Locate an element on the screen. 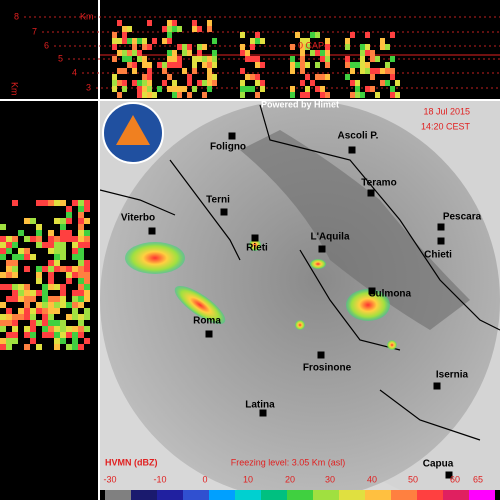 Image resolution: width=500 pixels, height=500 pixels. height-label: 3 is located at coordinates (88, 87).